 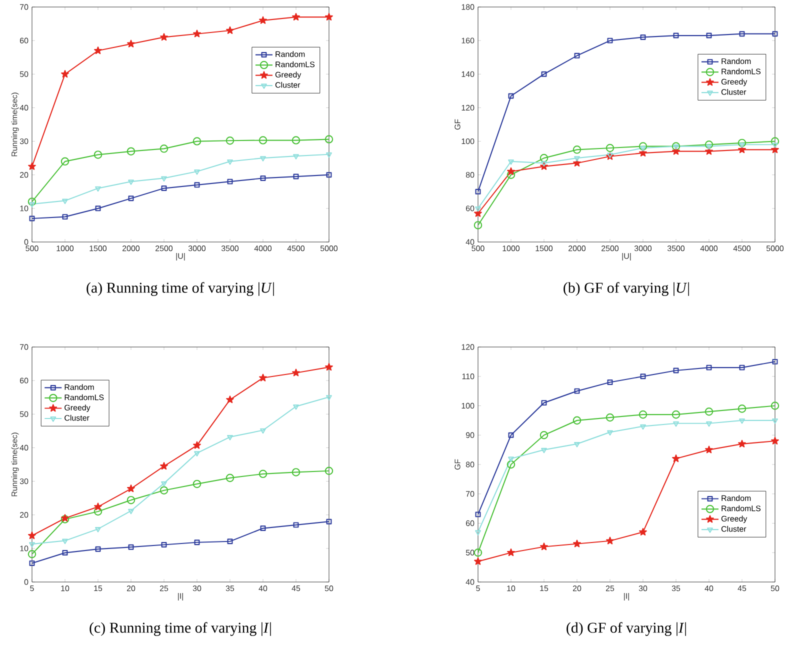 What do you see at coordinates (180, 629) in the screenshot?
I see `text: (c) Running time of varying |I|` at bounding box center [180, 629].